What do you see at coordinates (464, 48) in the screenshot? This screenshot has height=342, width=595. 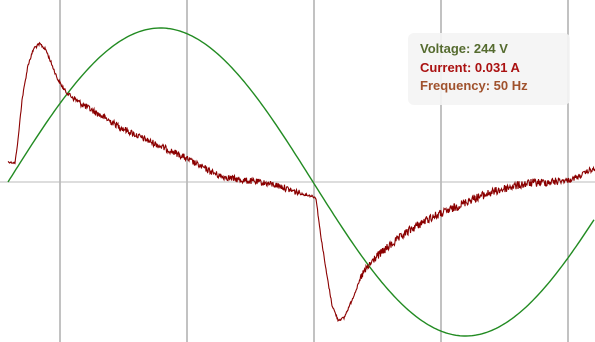 I see `voltage-readout: Voltage: 244 V` at bounding box center [464, 48].